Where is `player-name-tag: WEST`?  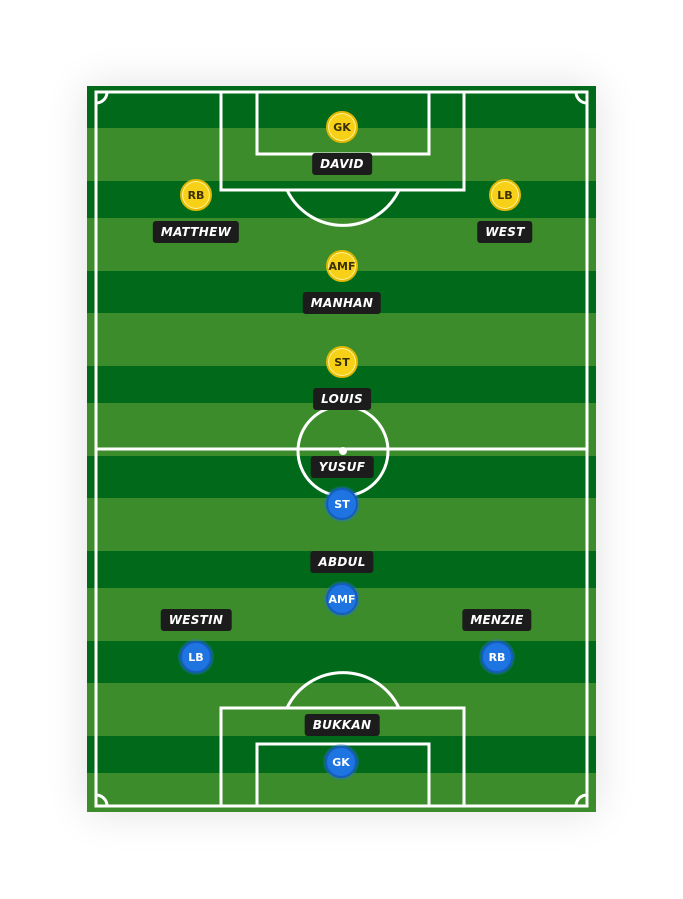 player-name-tag: WEST is located at coordinates (505, 232).